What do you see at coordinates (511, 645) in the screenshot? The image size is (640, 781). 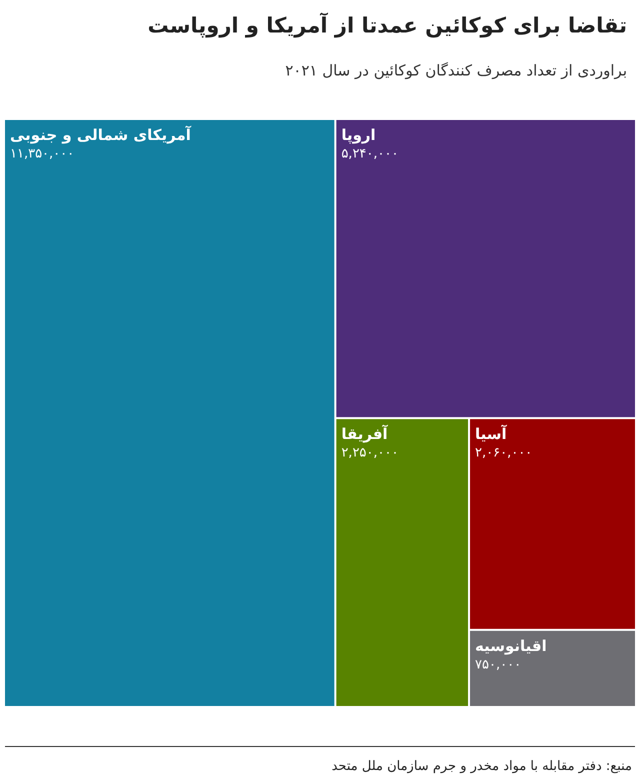 I see `category-label: اقیانوسیه` at bounding box center [511, 645].